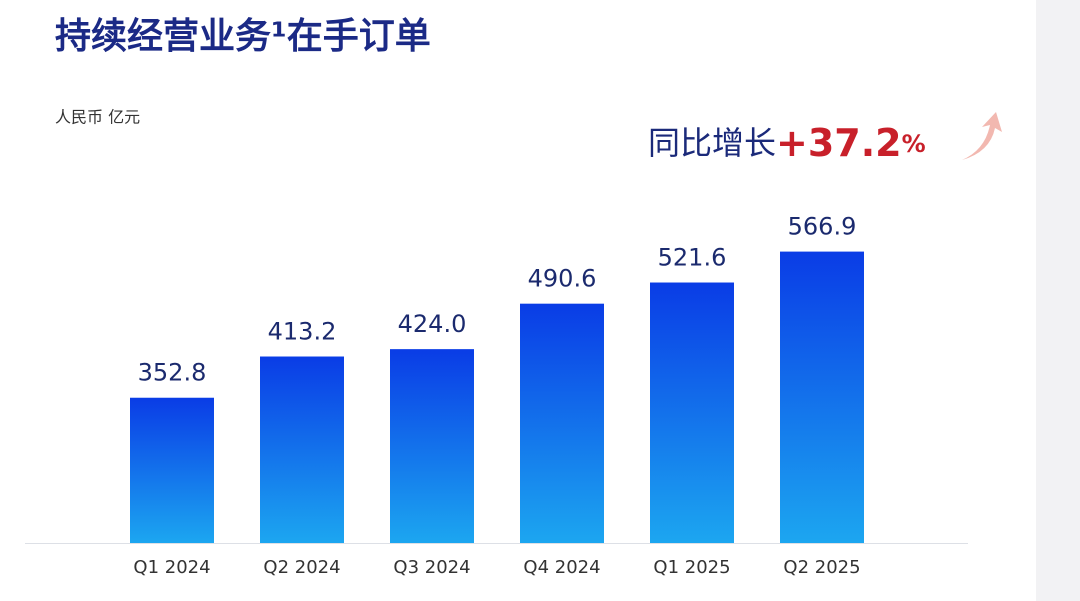 This screenshot has width=1080, height=601. Describe the element at coordinates (914, 144) in the screenshot. I see `growth-unit: %` at that location.